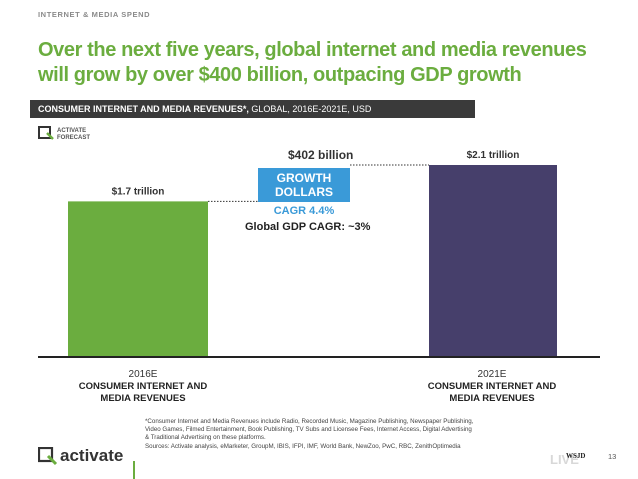 This screenshot has height=479, width=638. I want to click on activate-footer-logo-icon, so click(48, 456).